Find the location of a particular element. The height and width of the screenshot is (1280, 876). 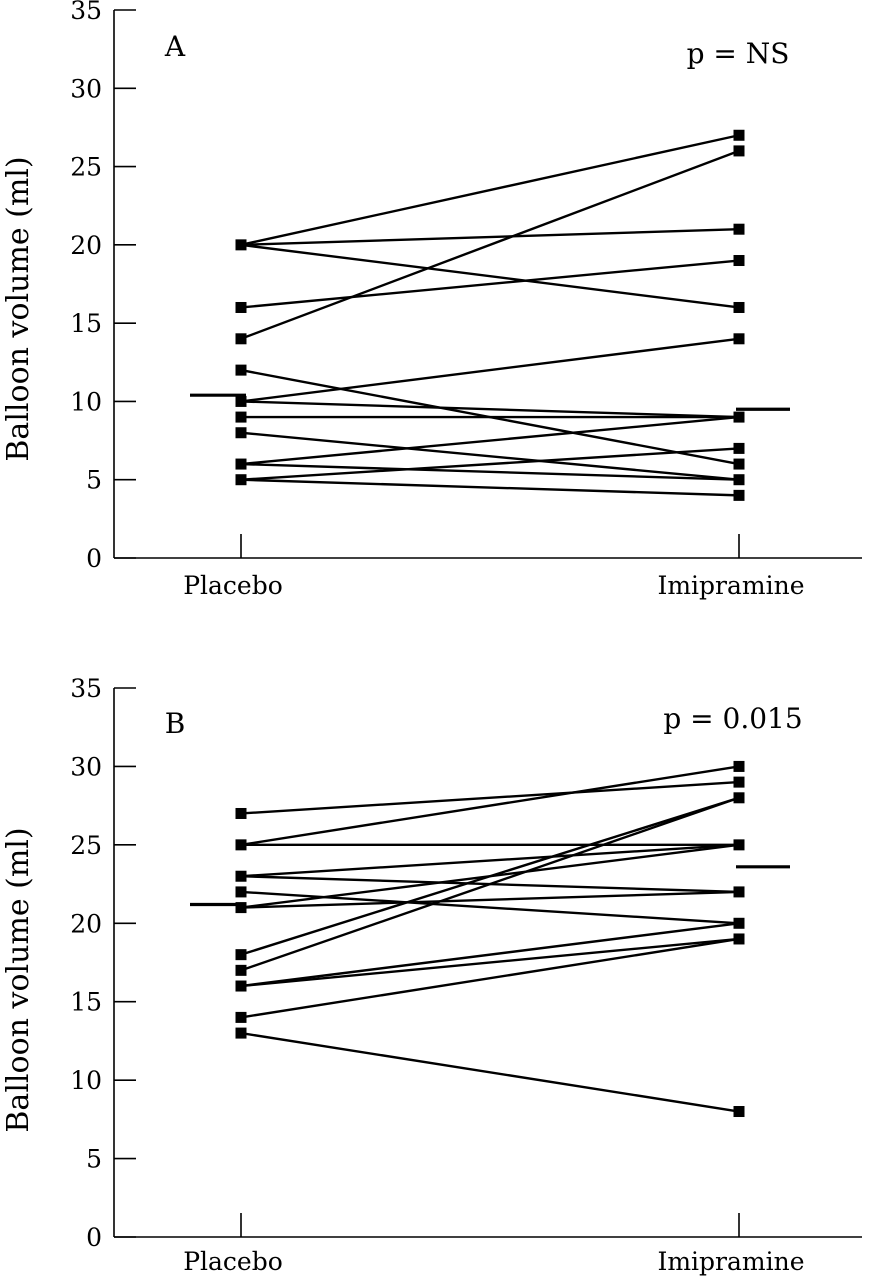

p-value-annotation: p = NS is located at coordinates (738, 53).